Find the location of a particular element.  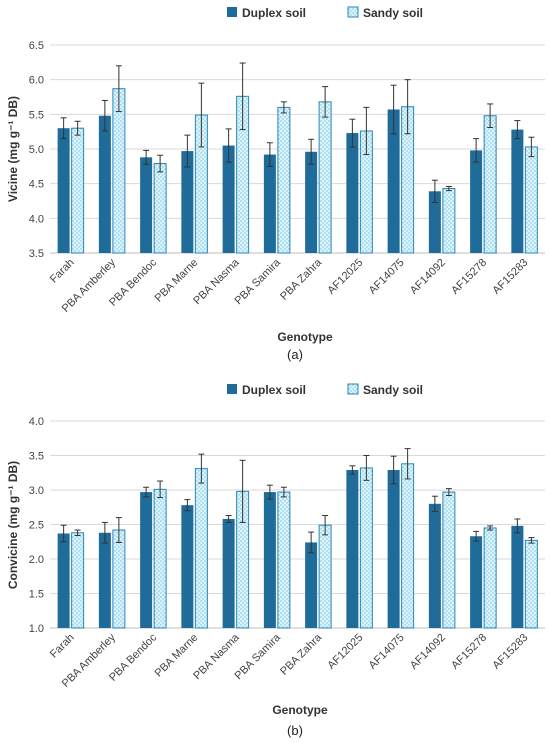

y-axis-title: Convicine (mg g⁻¹ DB) is located at coordinates (13, 525).